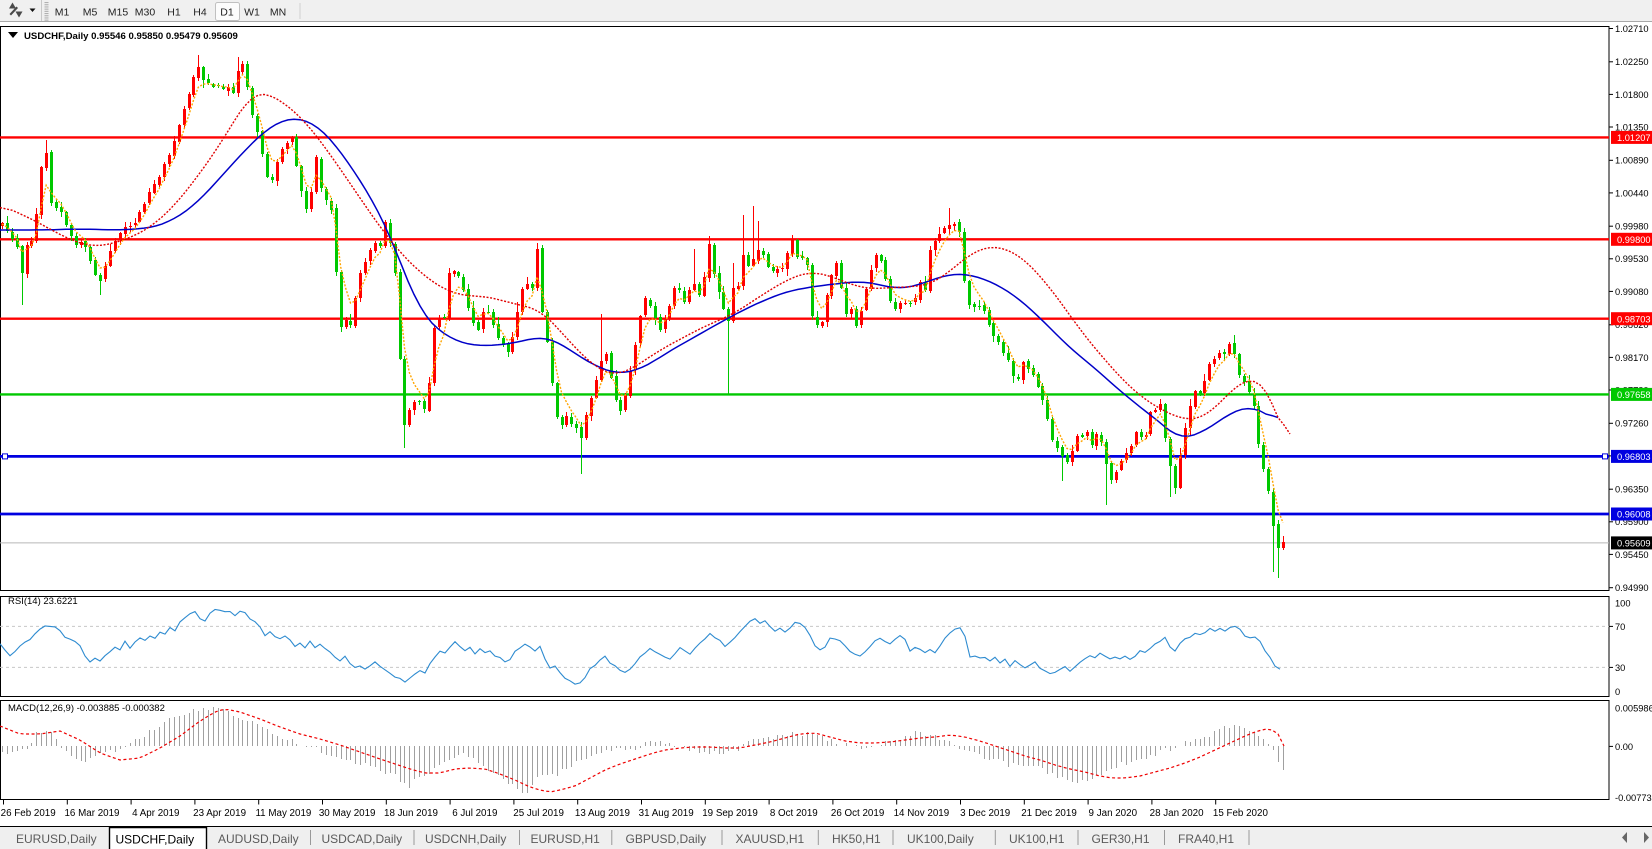  Describe the element at coordinates (1049, 813) in the screenshot. I see `svg-text: 21 Dec 2019` at that location.